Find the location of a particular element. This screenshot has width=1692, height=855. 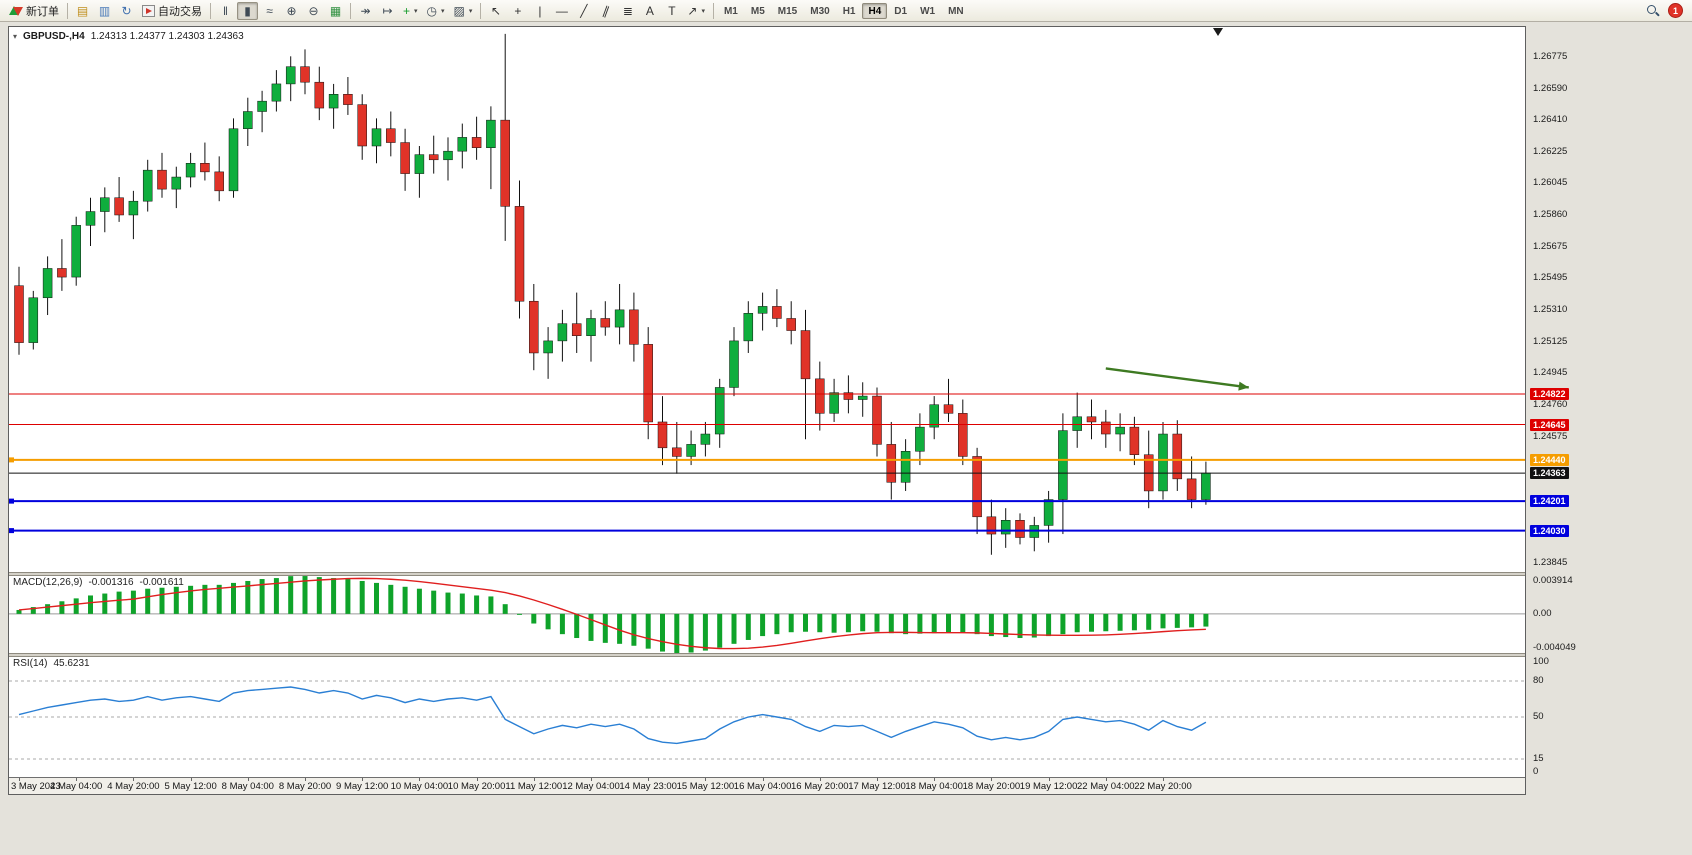

price-line-label-1.24363: 1.24363 is located at coordinates (1549, 473).